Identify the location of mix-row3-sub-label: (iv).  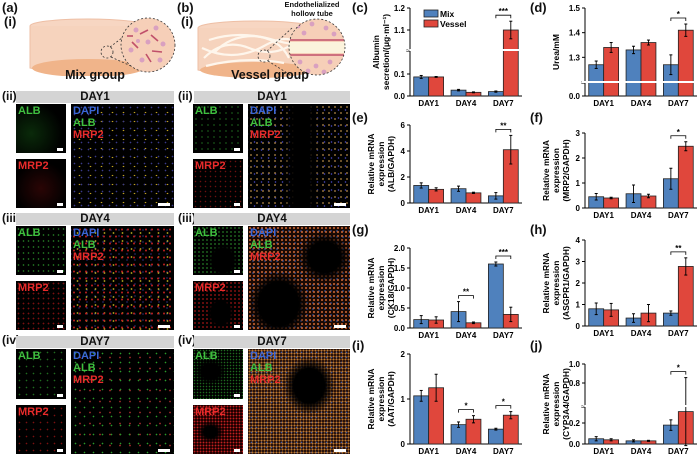
(11, 340).